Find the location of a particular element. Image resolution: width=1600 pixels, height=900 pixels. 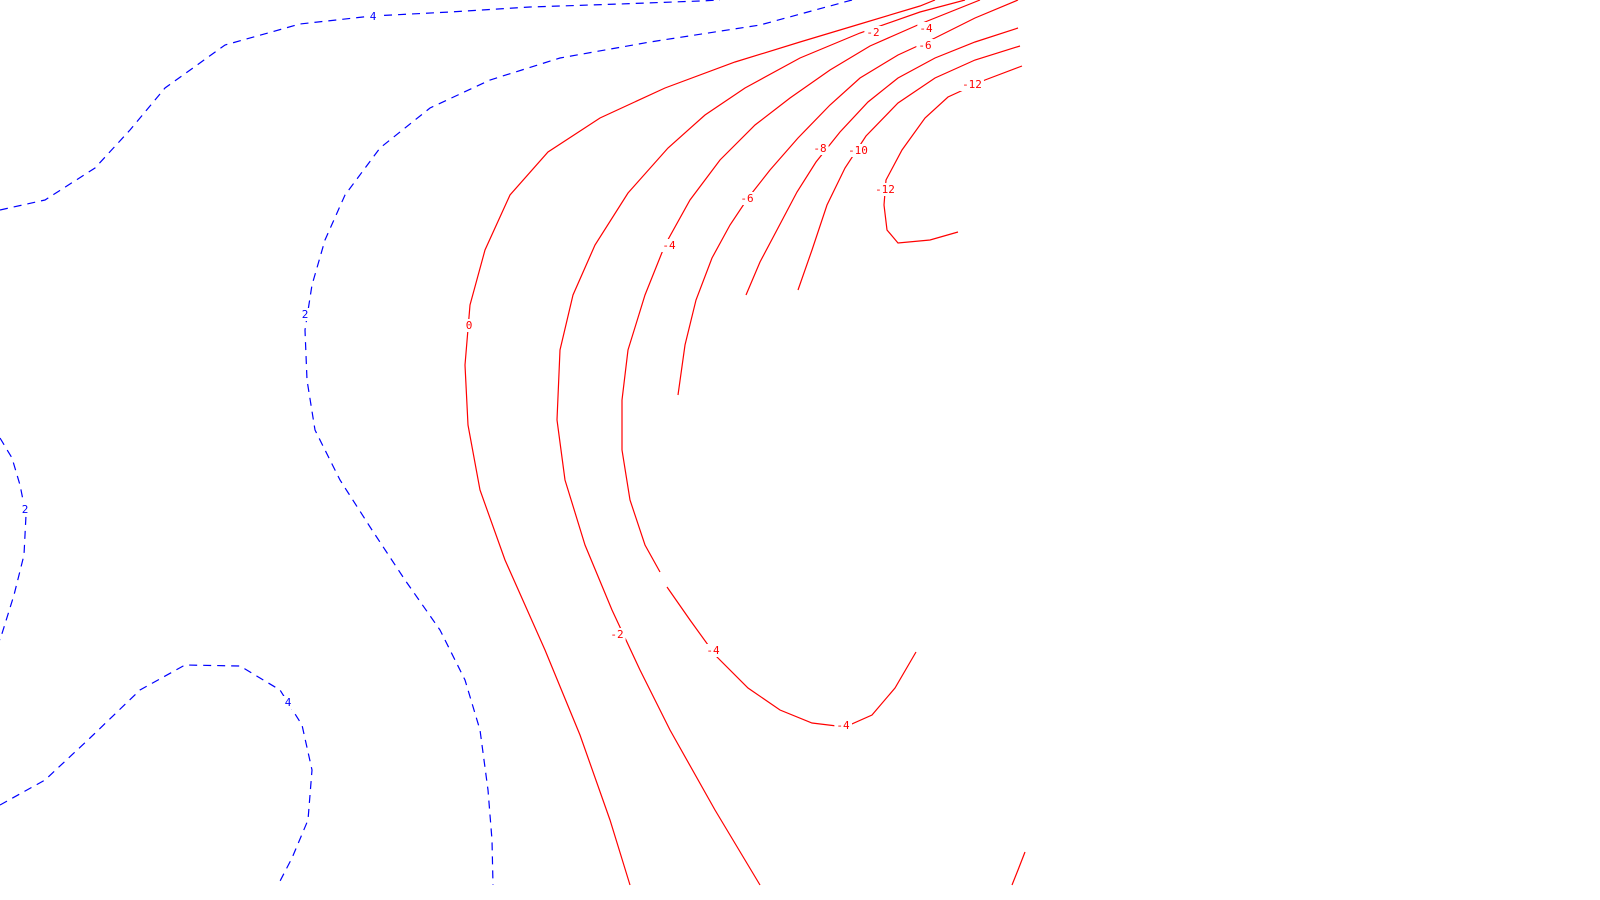

contour-line-n8 is located at coordinates (882, 161).